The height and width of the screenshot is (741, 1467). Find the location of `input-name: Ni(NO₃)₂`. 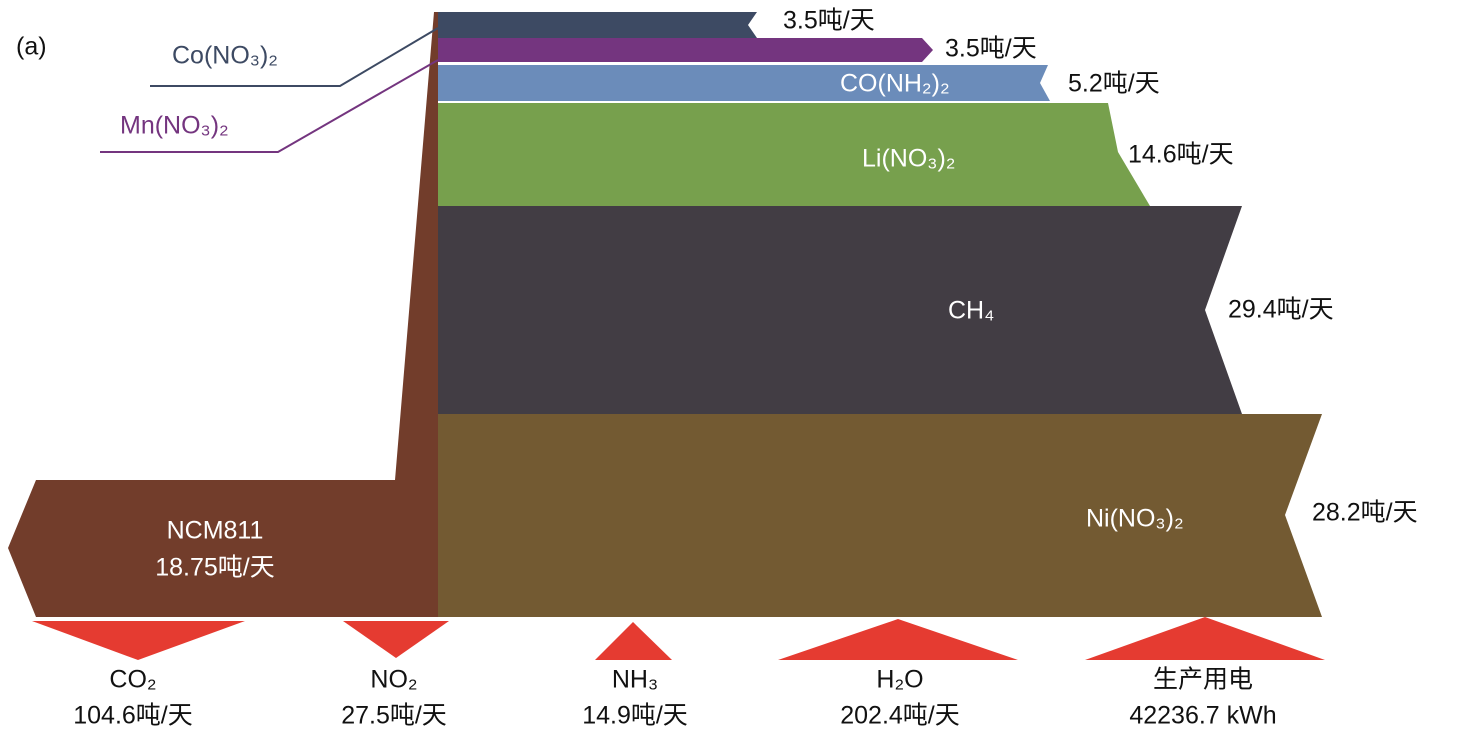

input-name: Ni(NO₃)₂ is located at coordinates (1135, 519).